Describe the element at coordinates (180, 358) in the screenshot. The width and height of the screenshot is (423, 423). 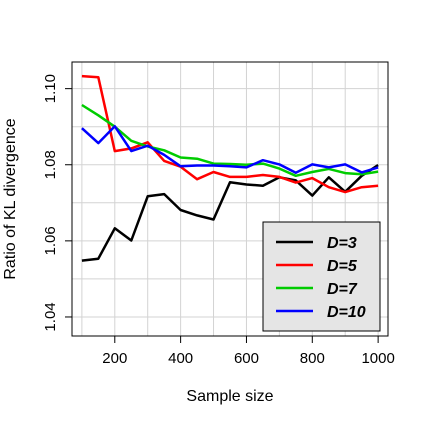
I see `x-tick-label: 400` at that location.